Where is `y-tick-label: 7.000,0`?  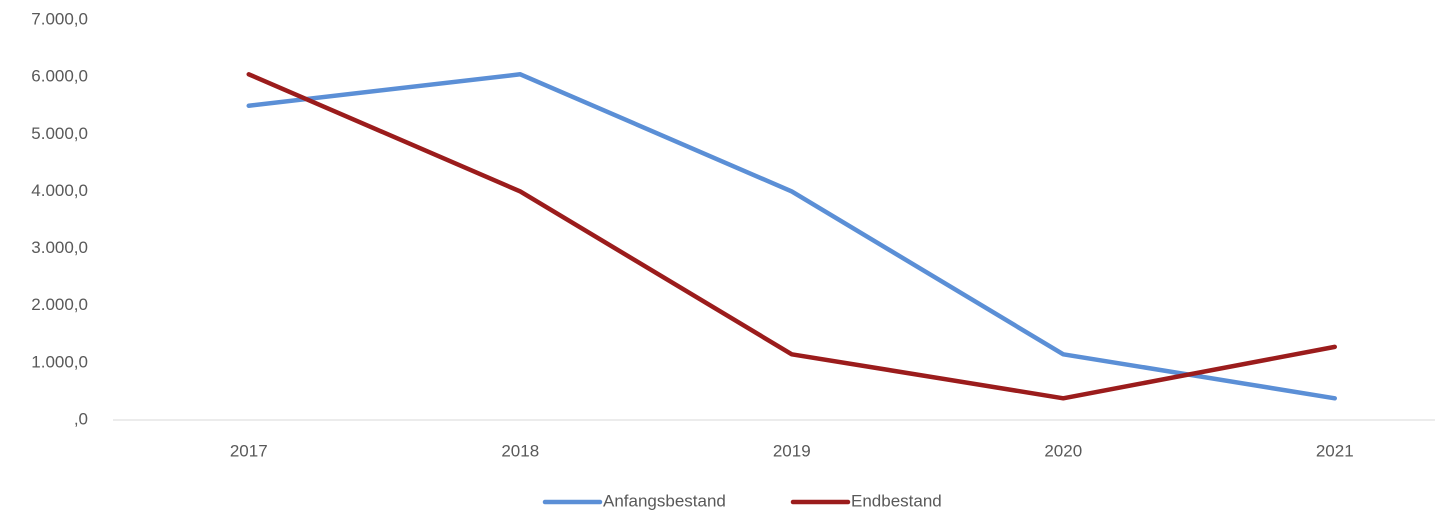
y-tick-label: 7.000,0 is located at coordinates (59, 18).